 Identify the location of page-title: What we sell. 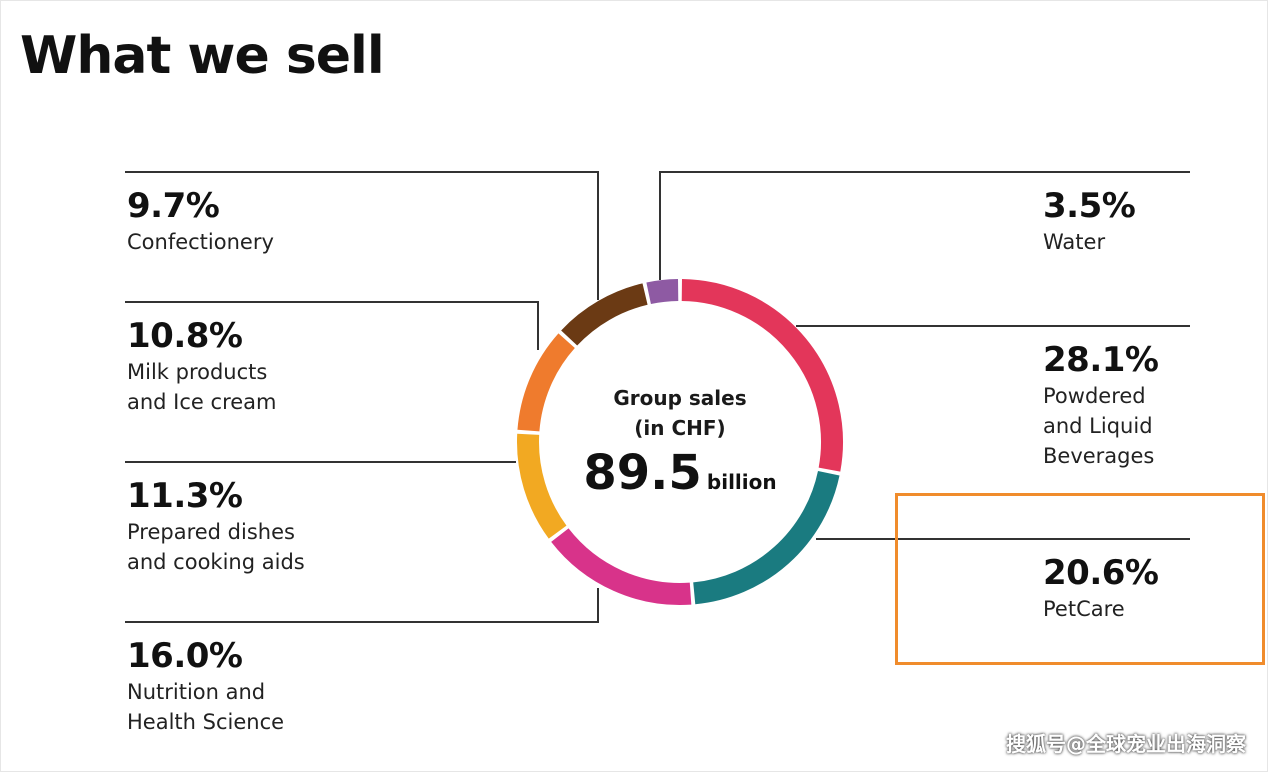
(202, 56).